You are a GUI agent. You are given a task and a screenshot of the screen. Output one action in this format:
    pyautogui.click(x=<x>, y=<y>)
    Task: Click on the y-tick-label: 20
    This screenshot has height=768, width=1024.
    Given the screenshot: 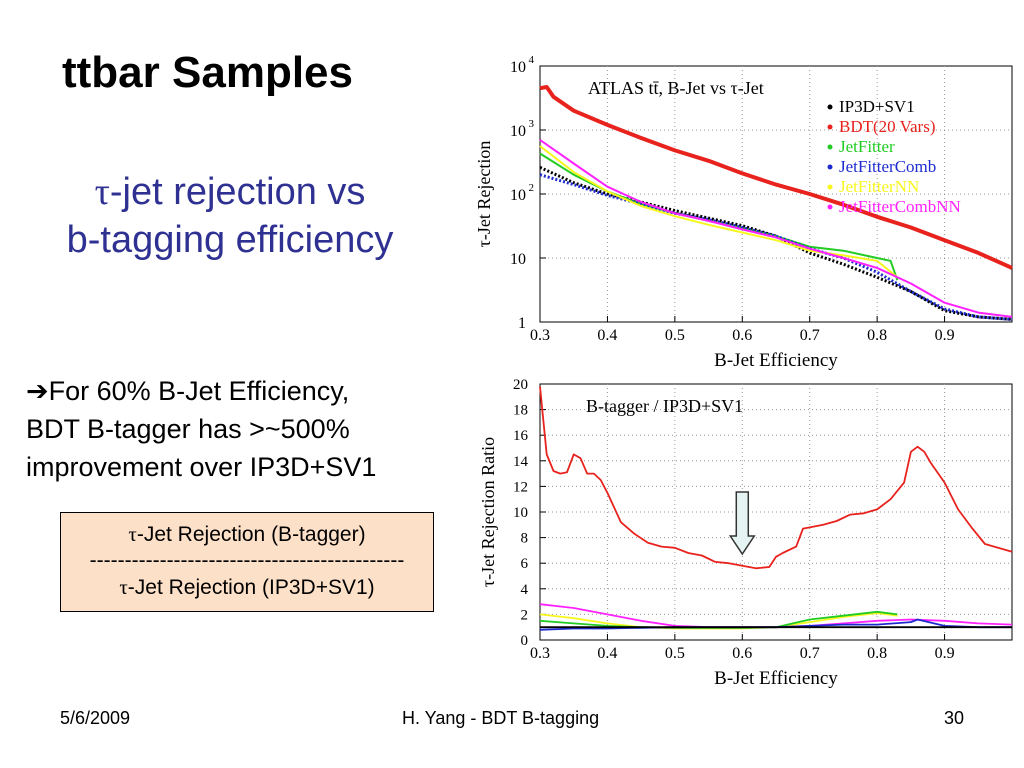 What is the action you would take?
    pyautogui.click(x=520, y=385)
    